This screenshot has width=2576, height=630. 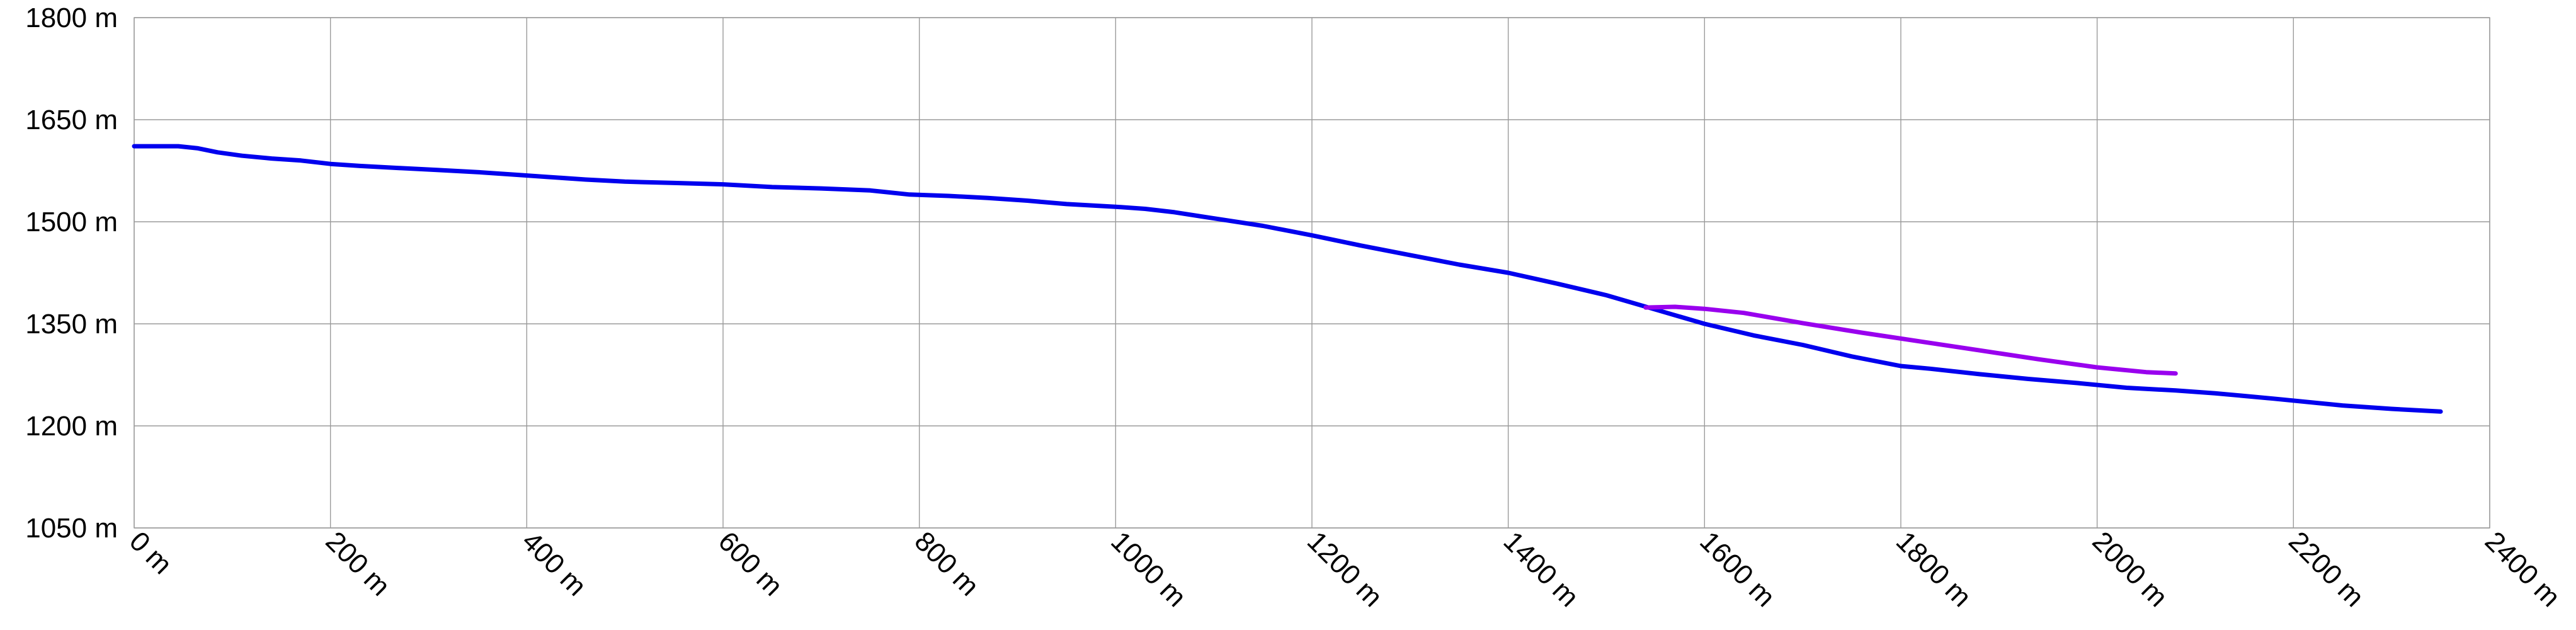 I want to click on x-tick-label: 1800 m, so click(x=1933, y=568).